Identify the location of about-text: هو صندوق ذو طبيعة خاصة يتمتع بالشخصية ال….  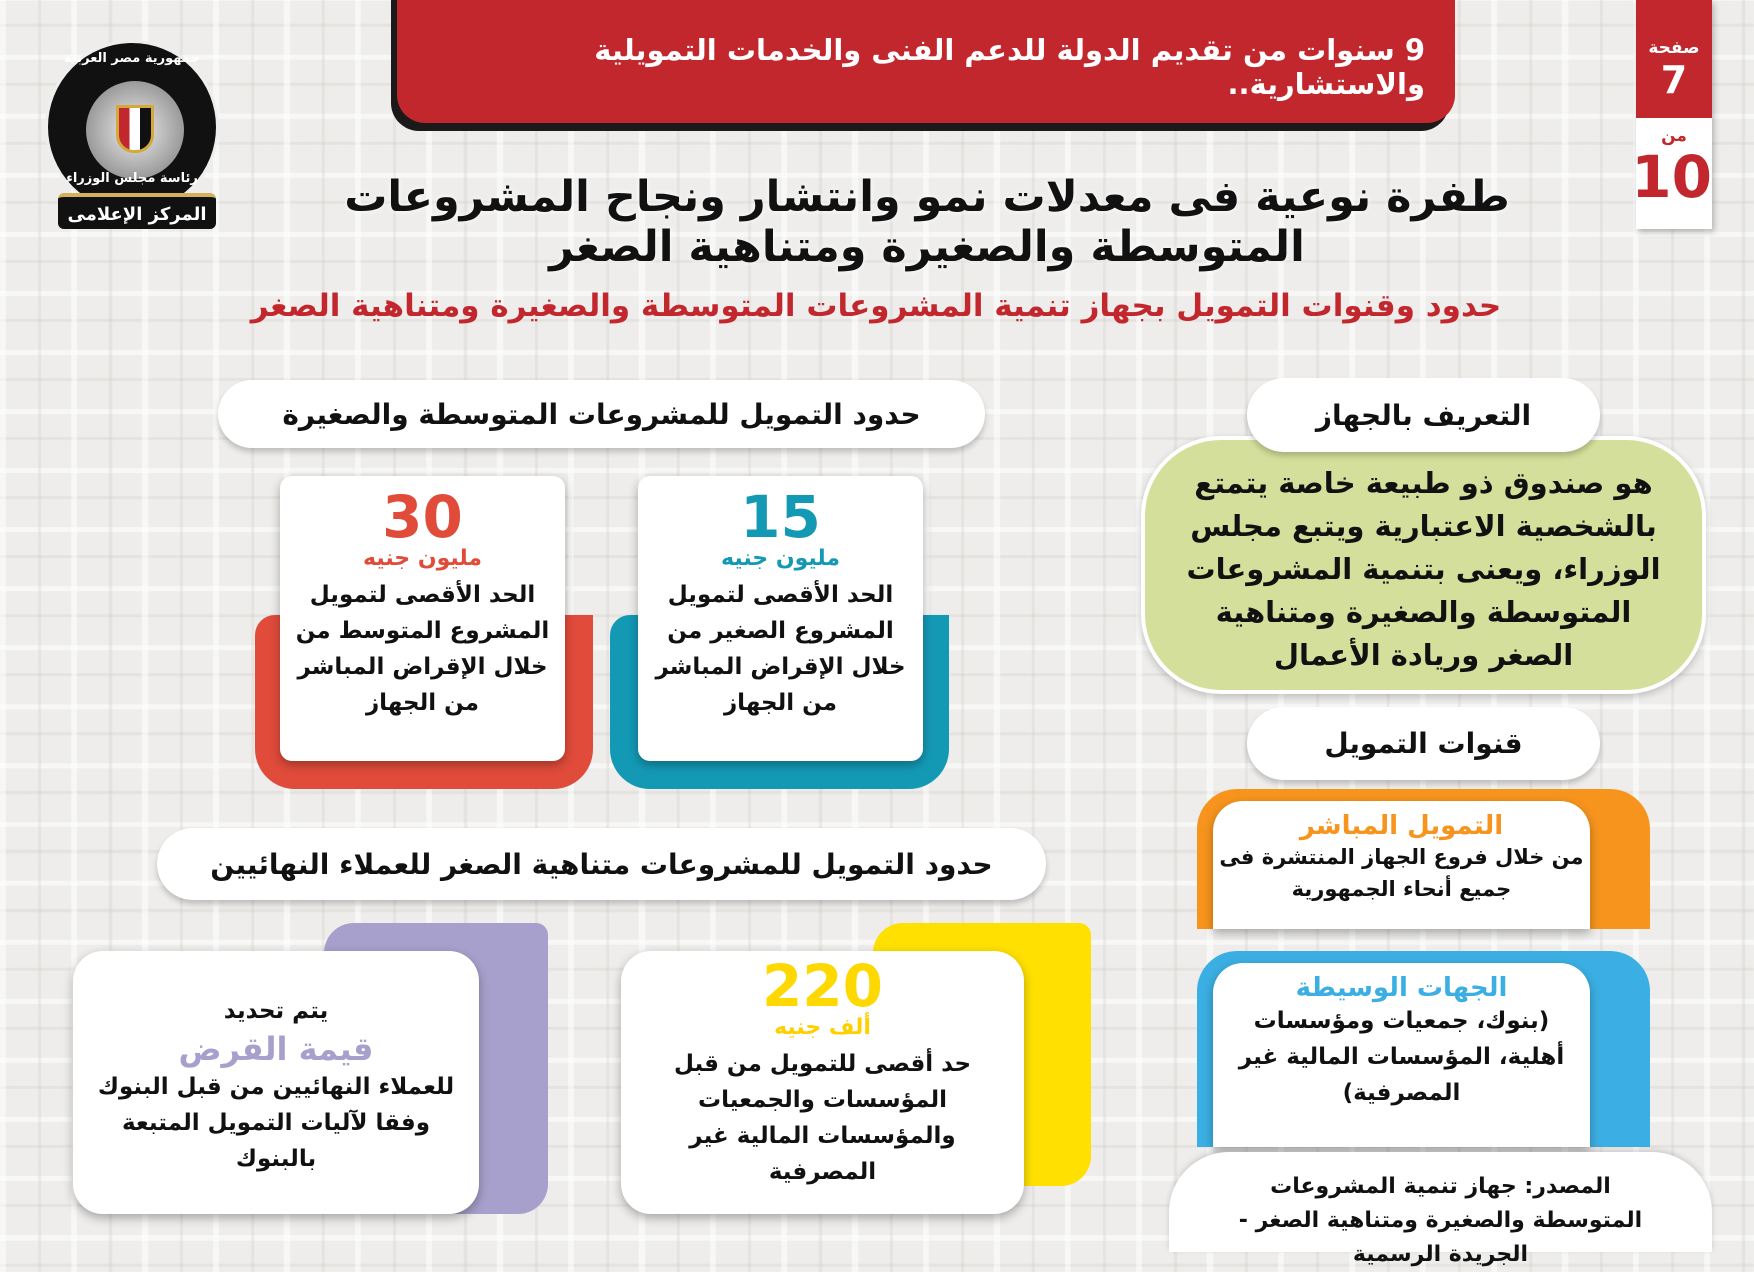
(1423, 569).